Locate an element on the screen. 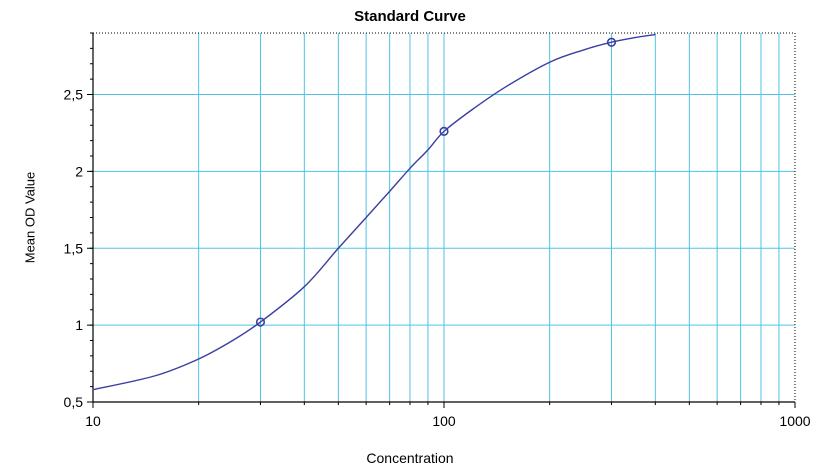  chart-title: Standard Curve is located at coordinates (410, 16).